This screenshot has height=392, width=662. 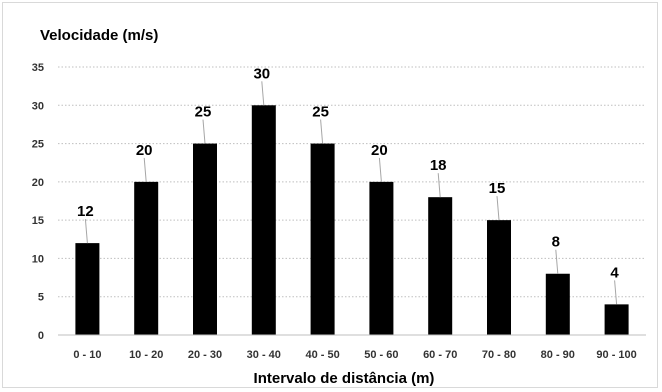 I want to click on x-tick-label: 80 - 90, so click(x=558, y=355).